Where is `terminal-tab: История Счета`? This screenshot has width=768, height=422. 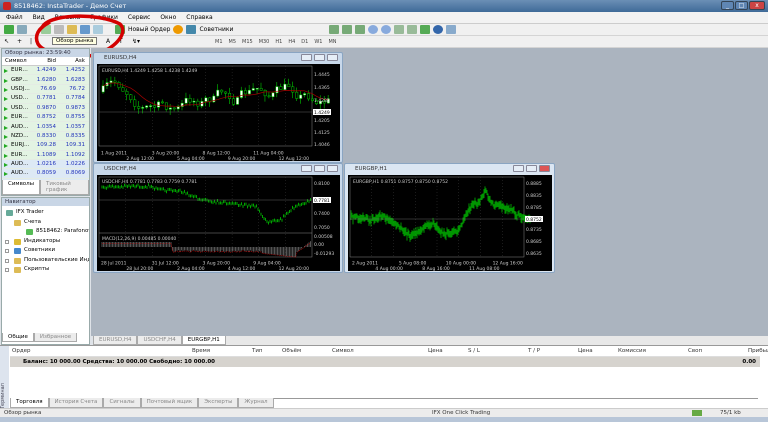
terminal-tab: История Счета is located at coordinates (76, 403).